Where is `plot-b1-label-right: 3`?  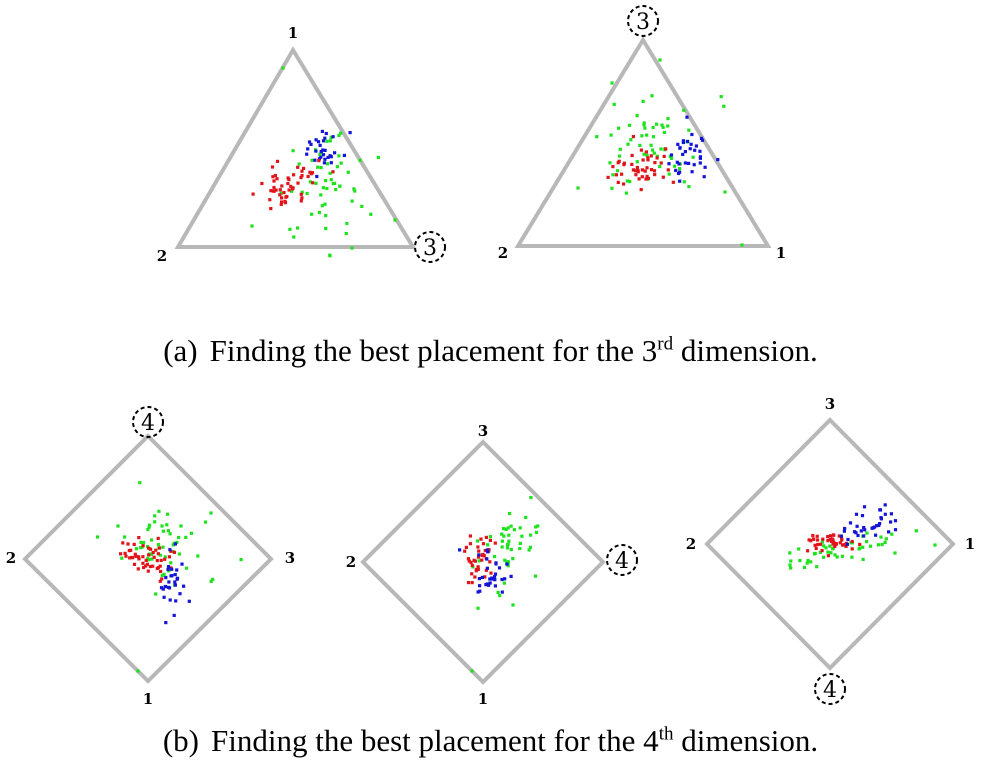 plot-b1-label-right: 3 is located at coordinates (290, 558).